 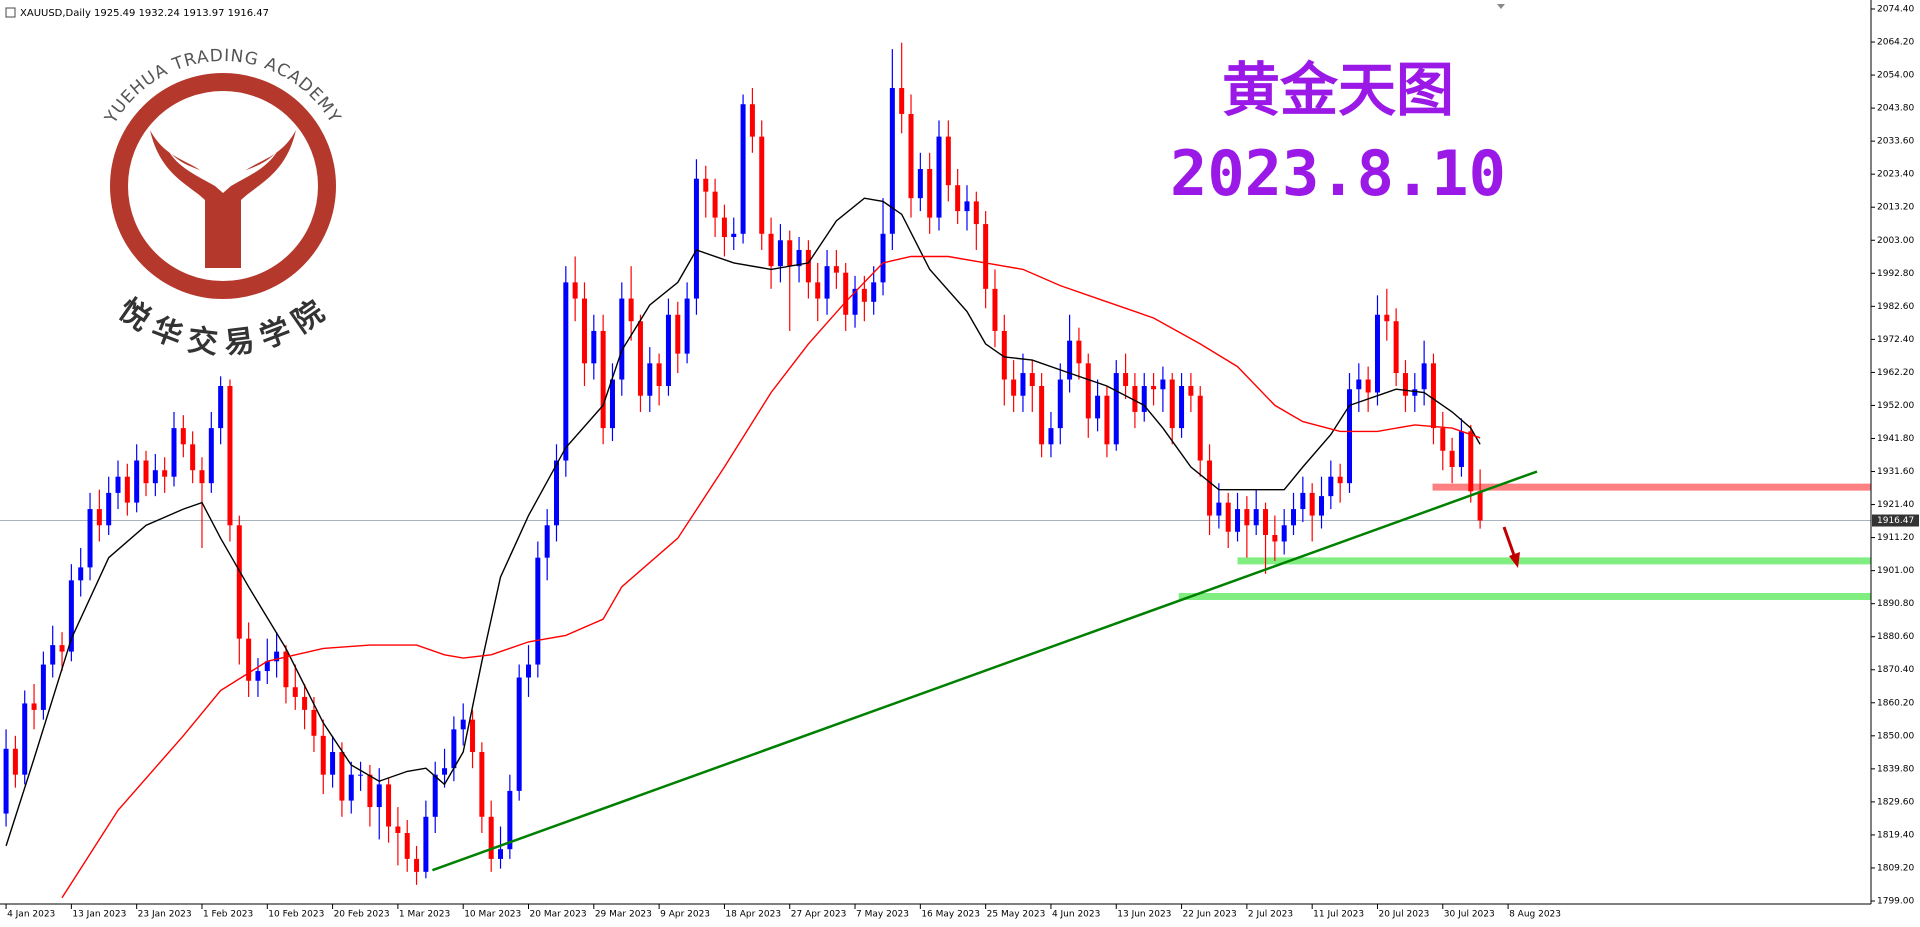 What do you see at coordinates (1895, 439) in the screenshot?
I see `y-tick-label: 1941.80` at bounding box center [1895, 439].